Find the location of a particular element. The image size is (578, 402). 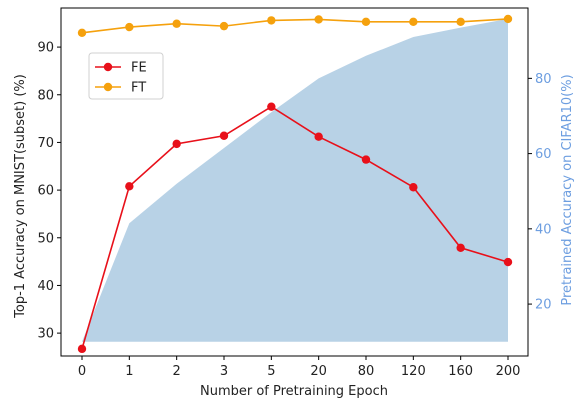

x-axis-ticks: 0 1 2 3 5 20 80 120 160 200 is located at coordinates (299, 367).